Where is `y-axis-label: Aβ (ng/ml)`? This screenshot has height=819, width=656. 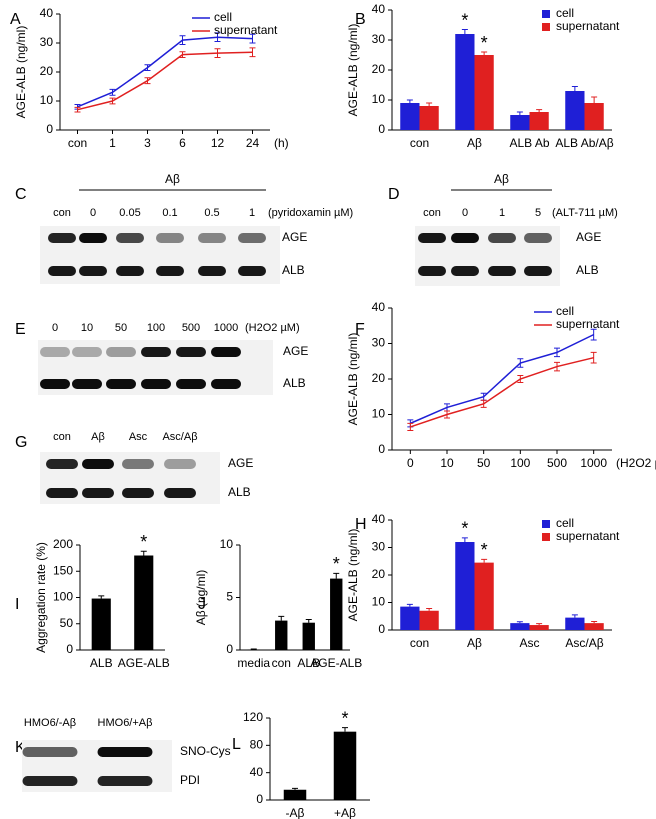
y-axis-label: Aβ (ng/ml) is located at coordinates (201, 598).